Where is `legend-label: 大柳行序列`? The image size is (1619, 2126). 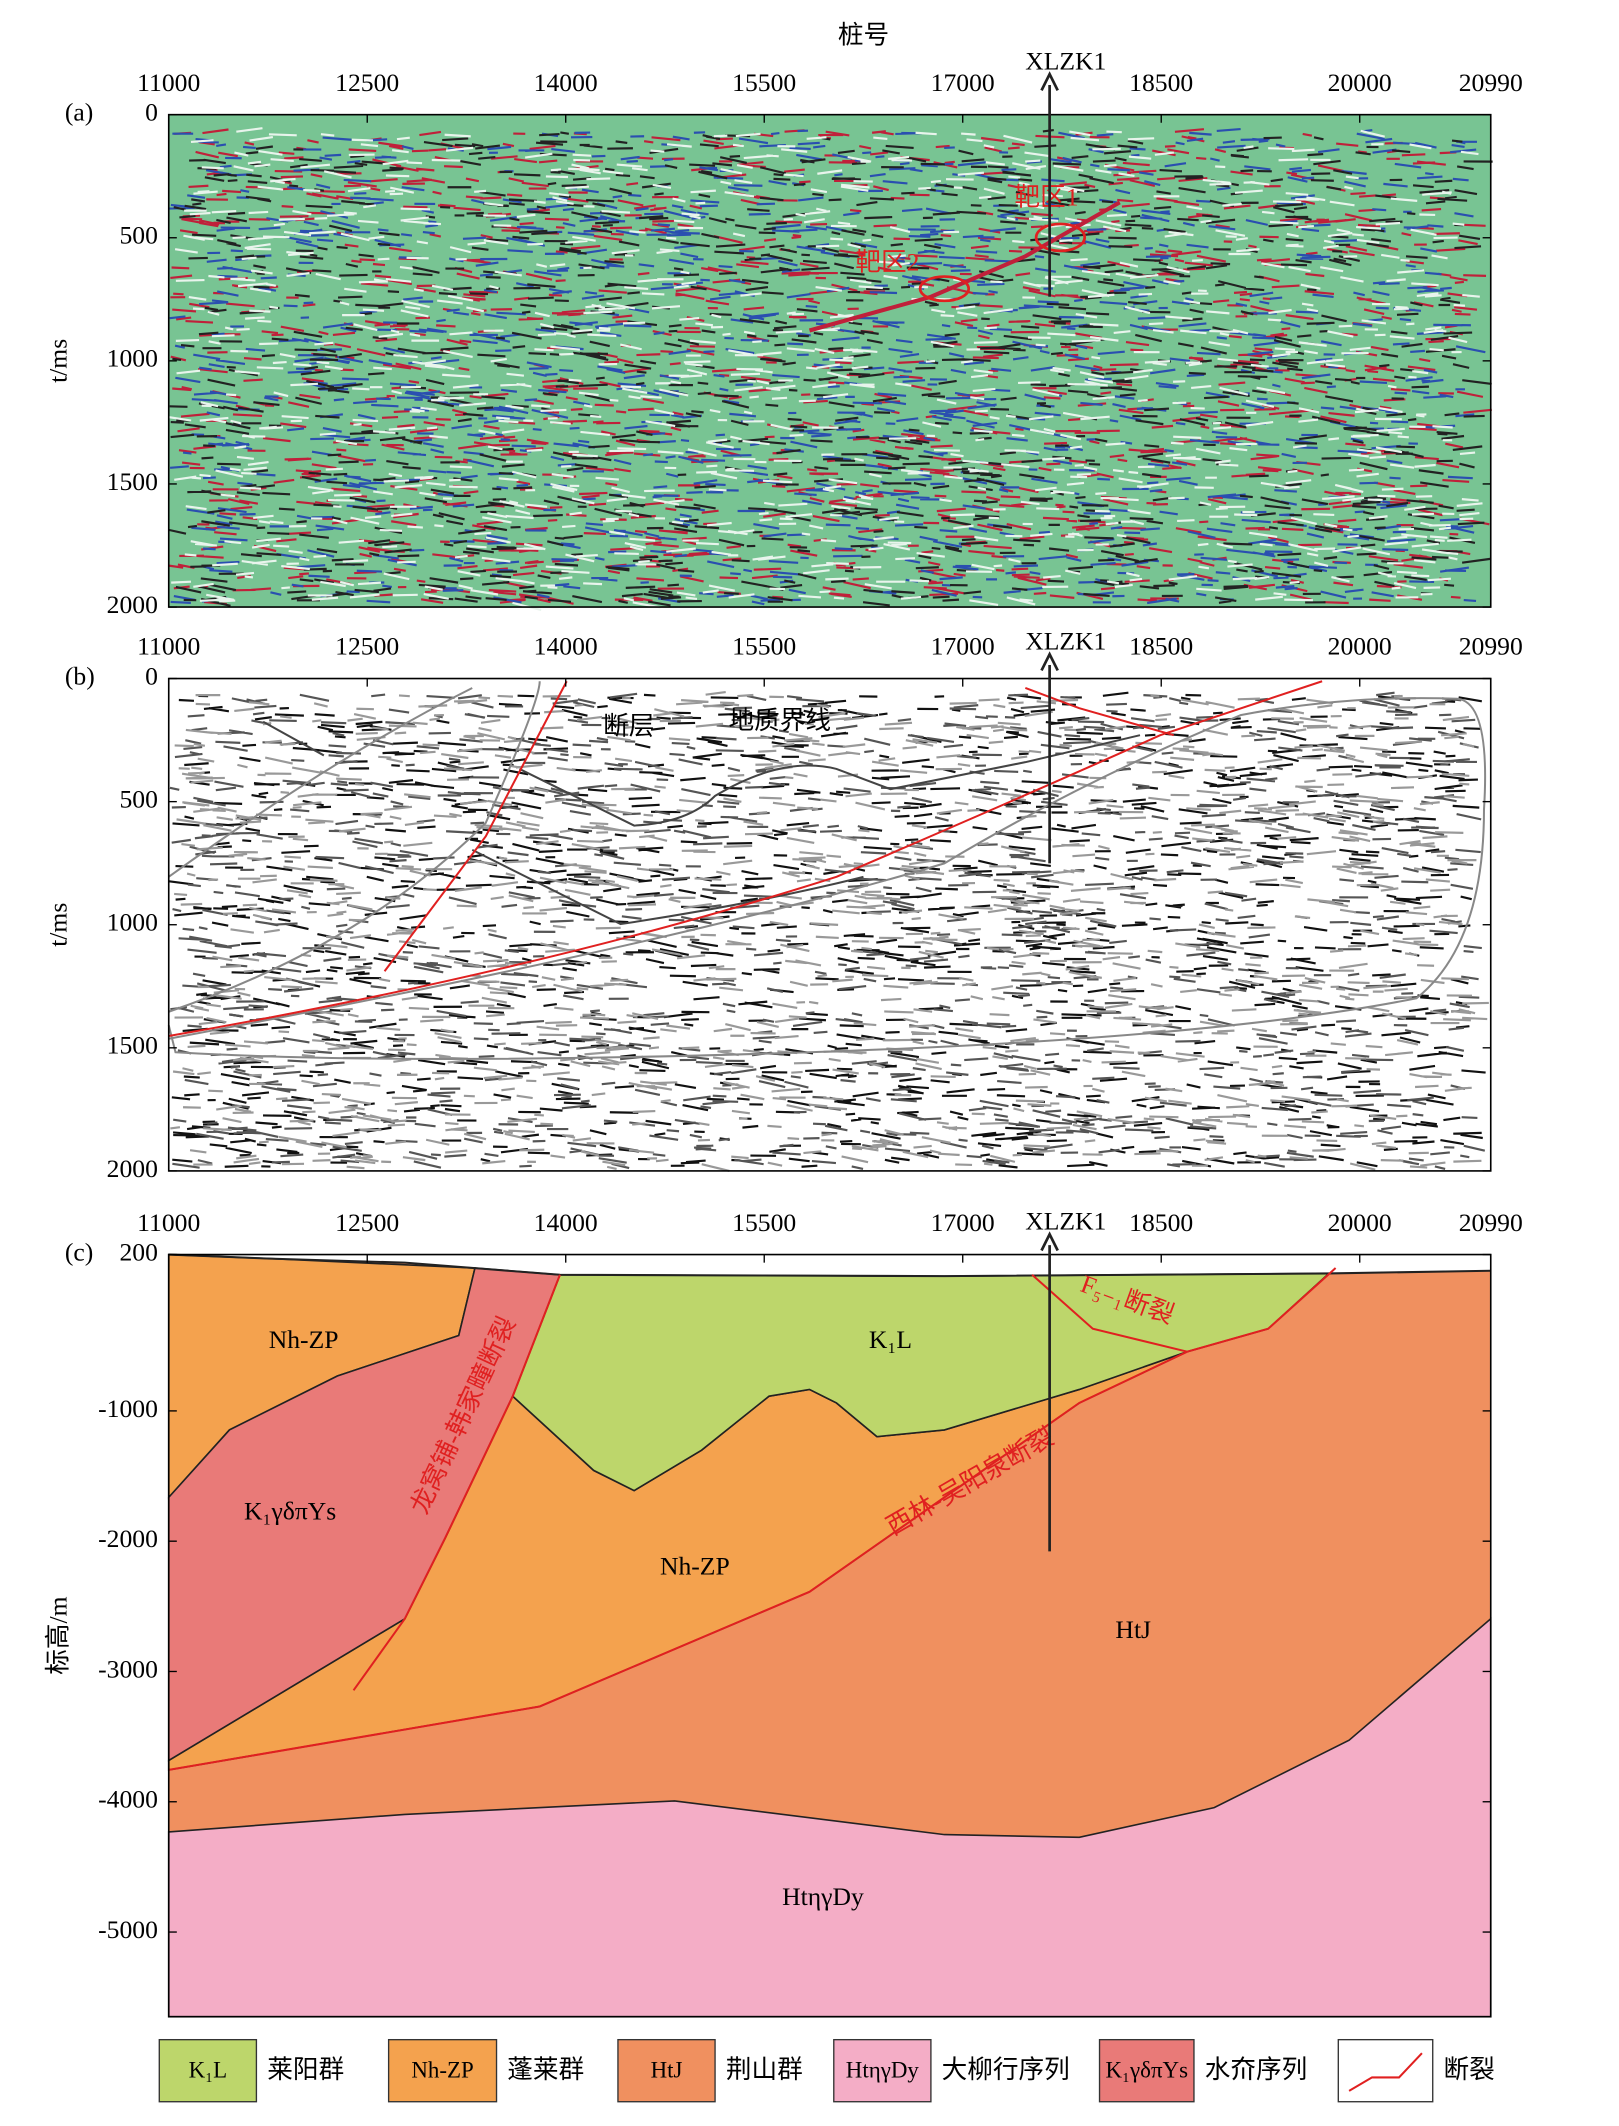
legend-label: 大柳行序列 is located at coordinates (1006, 2069).